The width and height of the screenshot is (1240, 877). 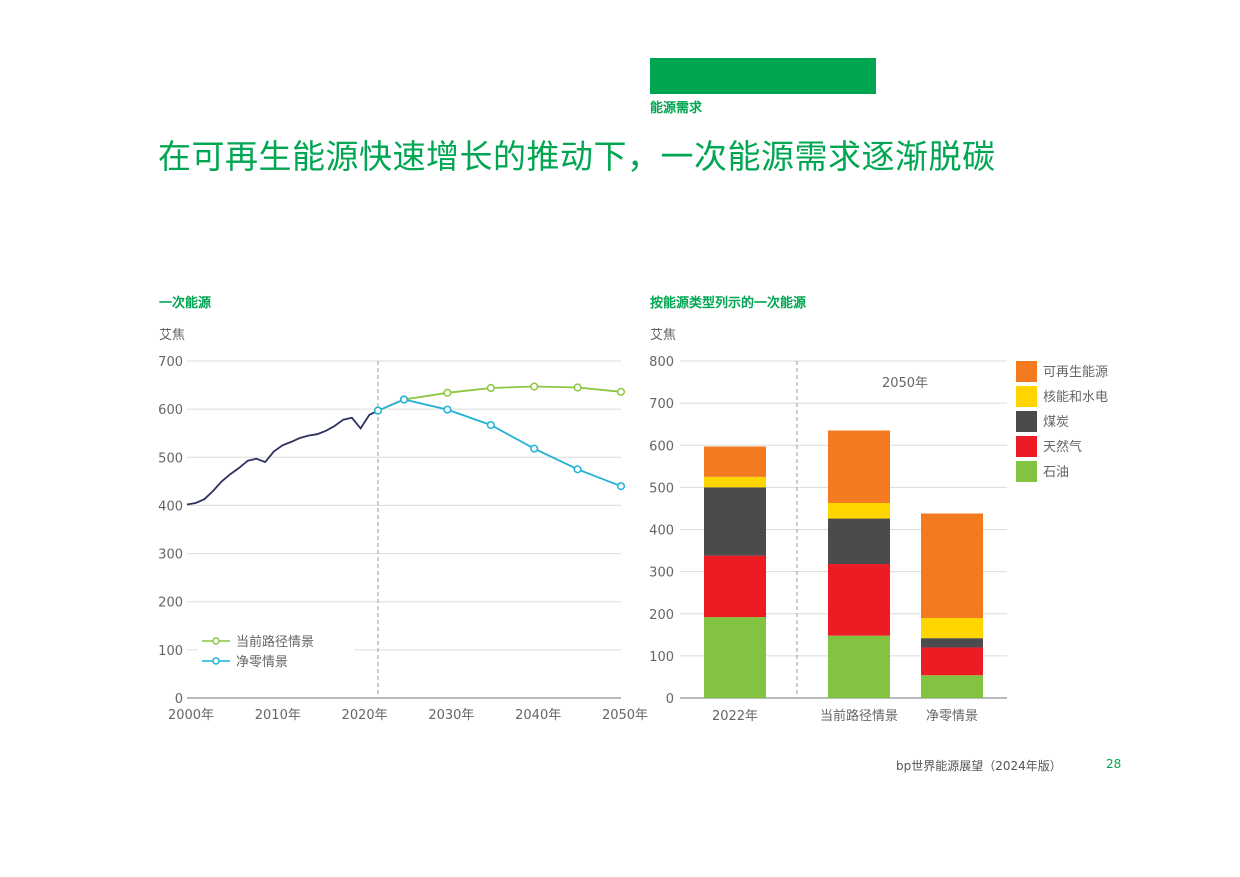 I want to click on bar-legend-label: 可再生能源, so click(x=1075, y=372).